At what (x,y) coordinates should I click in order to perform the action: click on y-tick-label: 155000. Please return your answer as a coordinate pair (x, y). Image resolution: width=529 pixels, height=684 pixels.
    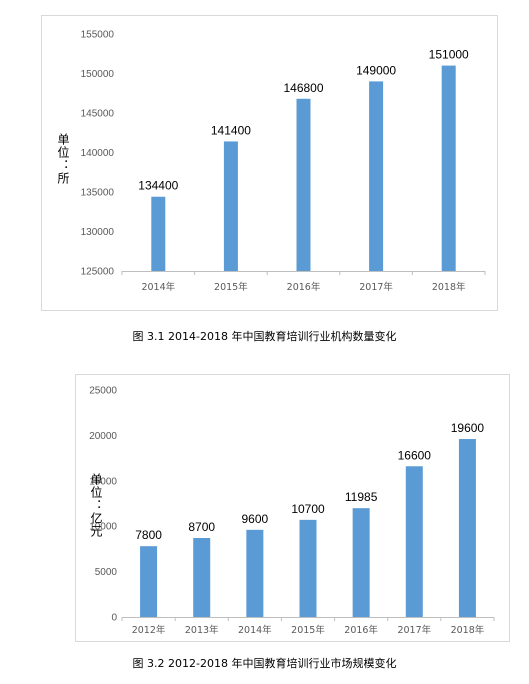
    Looking at the image, I should click on (98, 35).